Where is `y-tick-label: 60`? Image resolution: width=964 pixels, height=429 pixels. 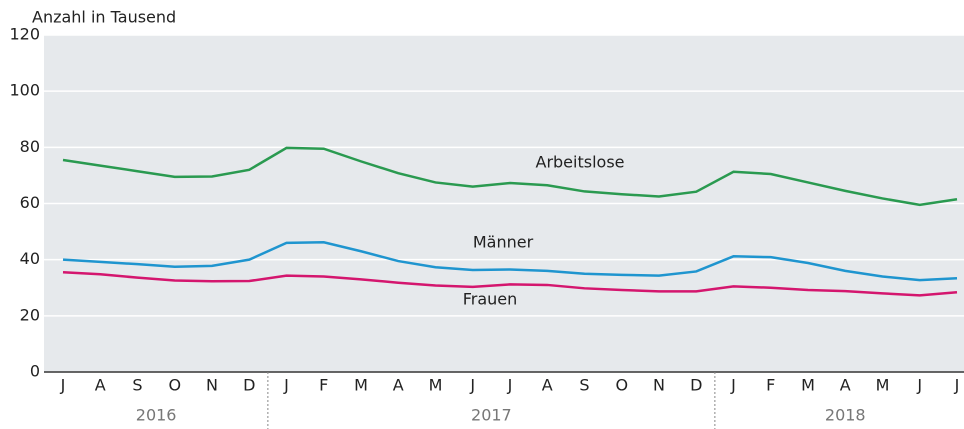
y-tick-label: 60 is located at coordinates (30, 202).